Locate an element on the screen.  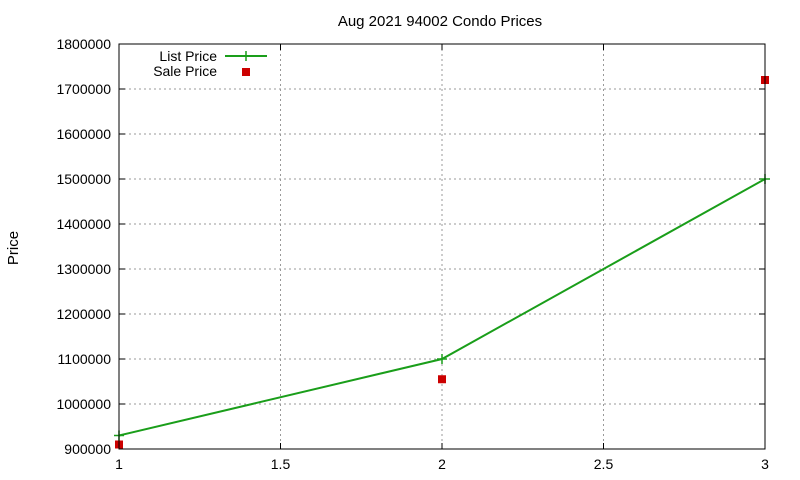
y-tick-label: 1500000 is located at coordinates (83, 179).